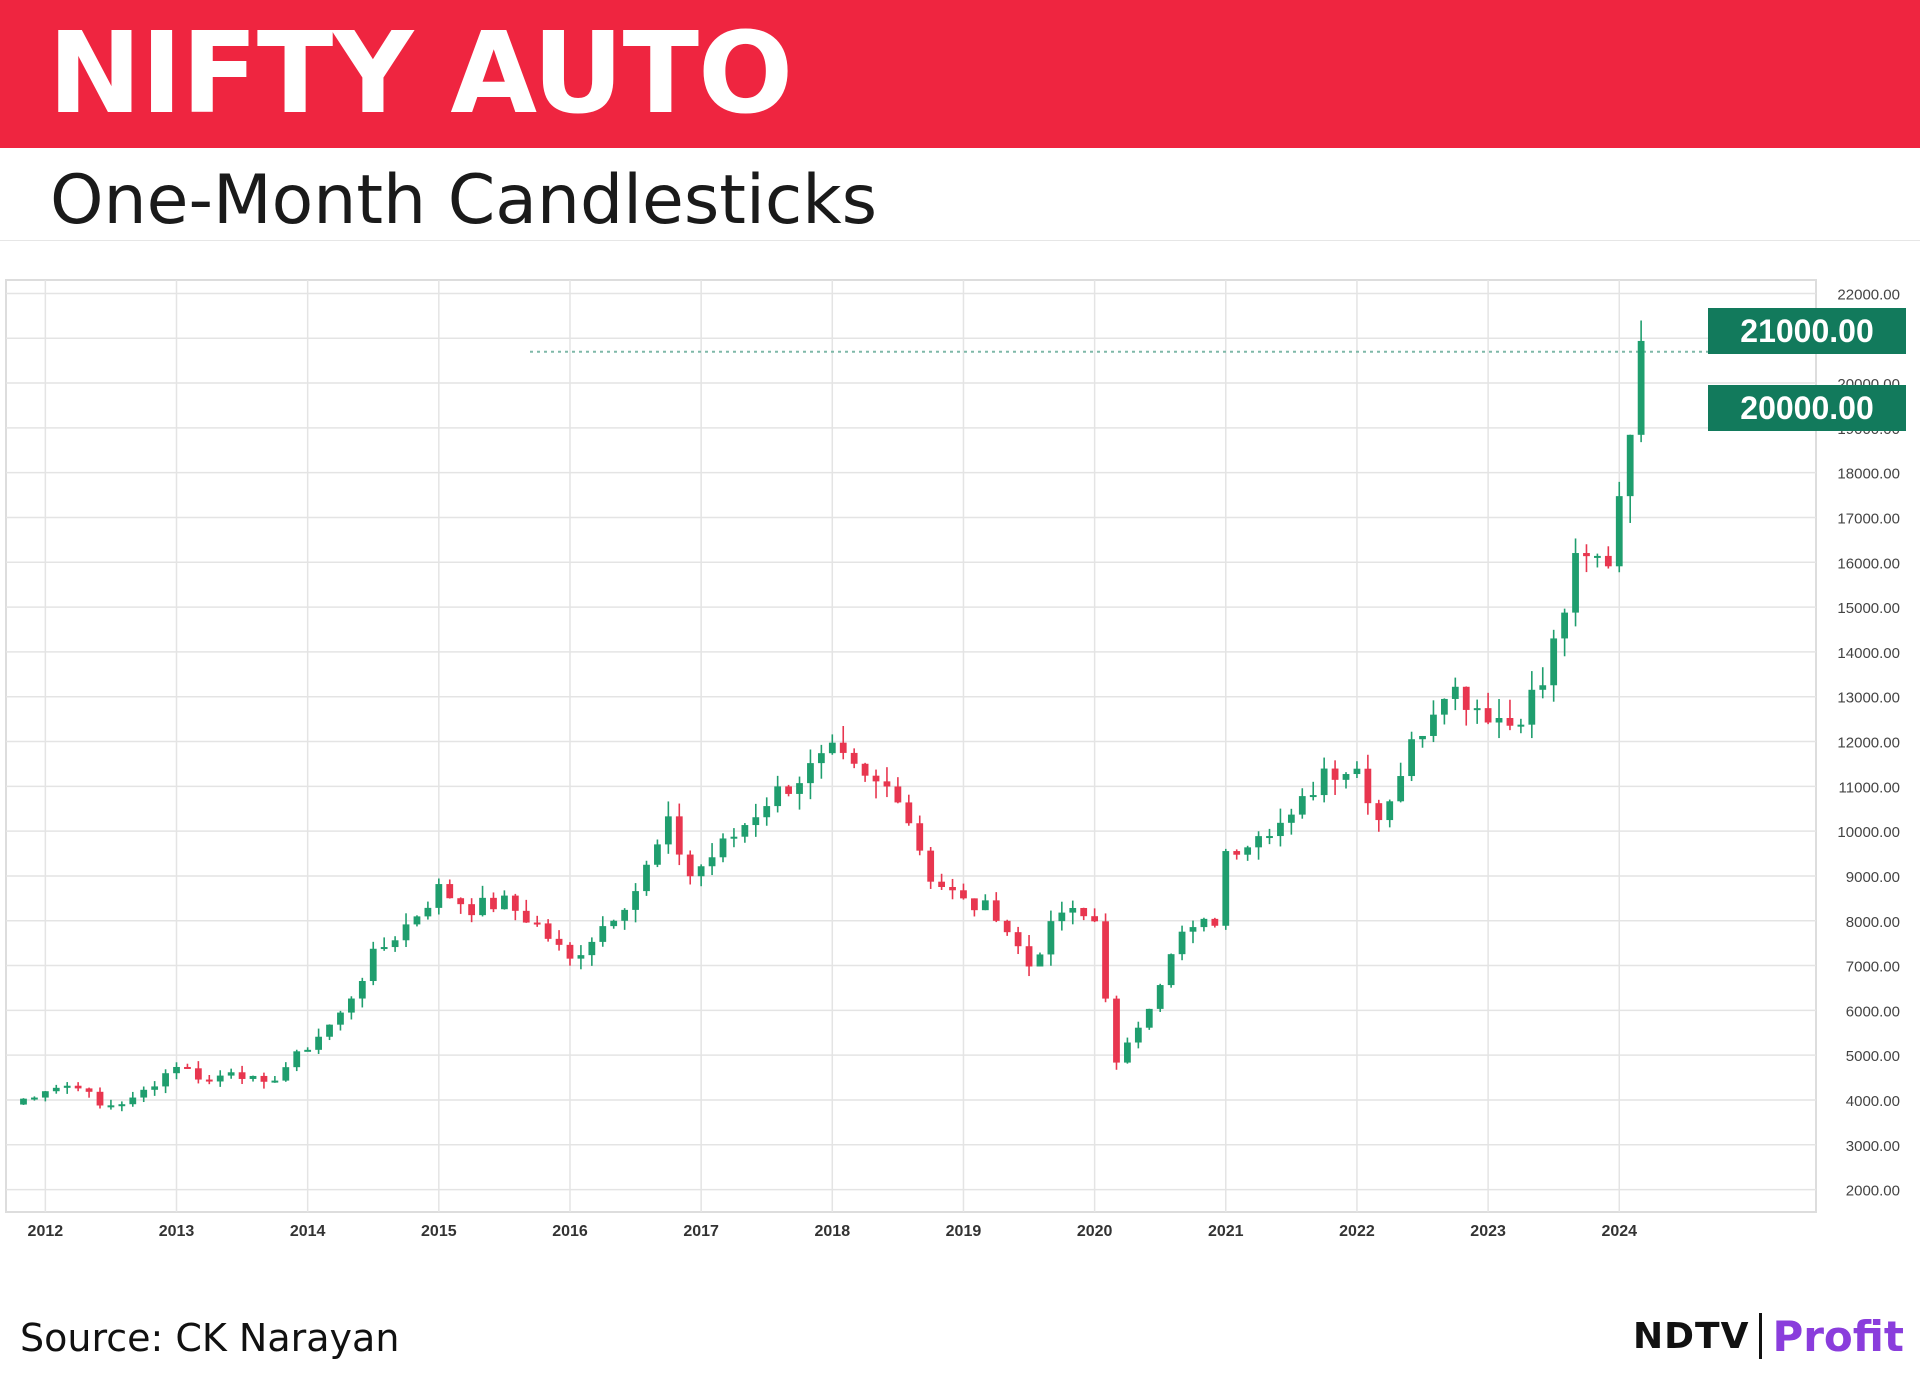 The height and width of the screenshot is (1388, 1920). Describe the element at coordinates (1807, 331) in the screenshot. I see `price-label-21000: 21000.00` at that location.